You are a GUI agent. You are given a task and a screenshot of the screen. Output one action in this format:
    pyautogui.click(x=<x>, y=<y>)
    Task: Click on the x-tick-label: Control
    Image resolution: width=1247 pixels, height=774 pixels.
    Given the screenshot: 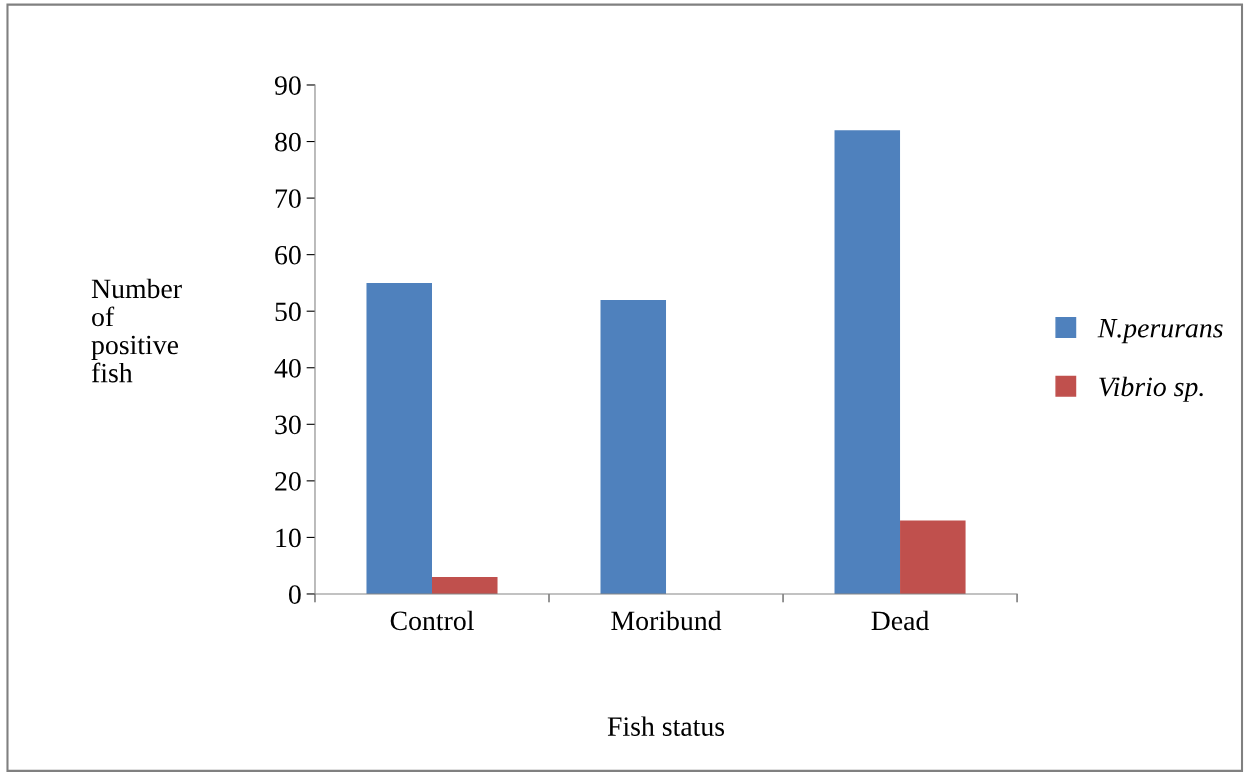 What is the action you would take?
    pyautogui.click(x=432, y=620)
    